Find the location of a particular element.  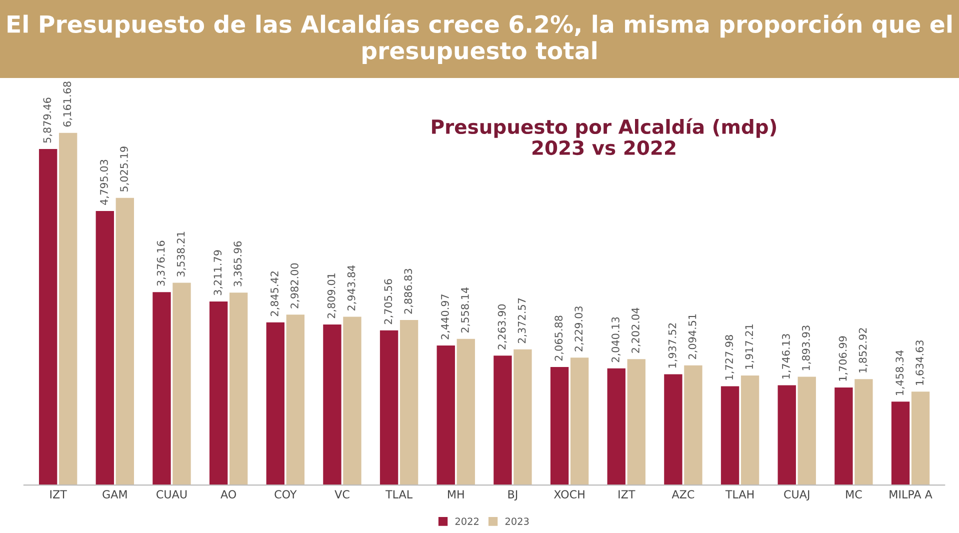

data-label: 3,538.21 is located at coordinates (181, 254).